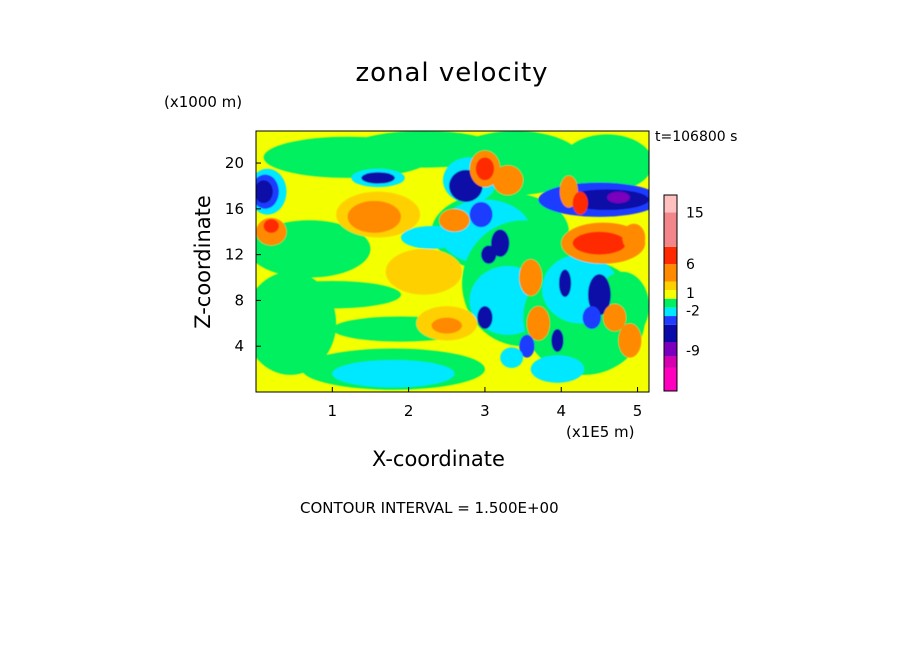 The height and width of the screenshot is (654, 904). What do you see at coordinates (438, 459) in the screenshot?
I see `x-axis-title: X-coordinate` at bounding box center [438, 459].